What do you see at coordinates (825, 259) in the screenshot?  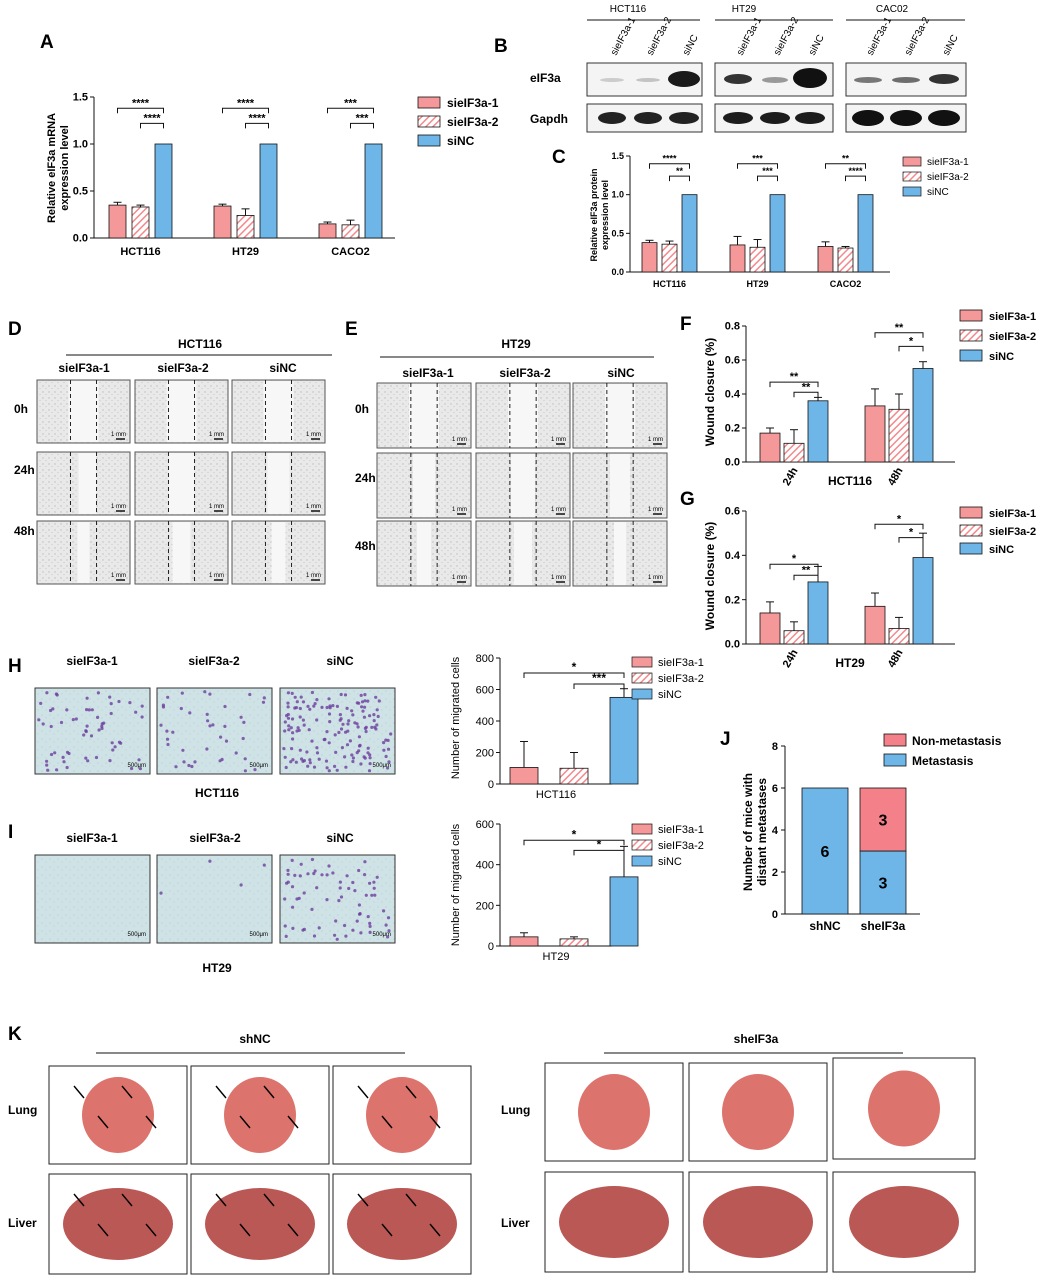 I see `bar-sieIF3a-1-CACO2` at bounding box center [825, 259].